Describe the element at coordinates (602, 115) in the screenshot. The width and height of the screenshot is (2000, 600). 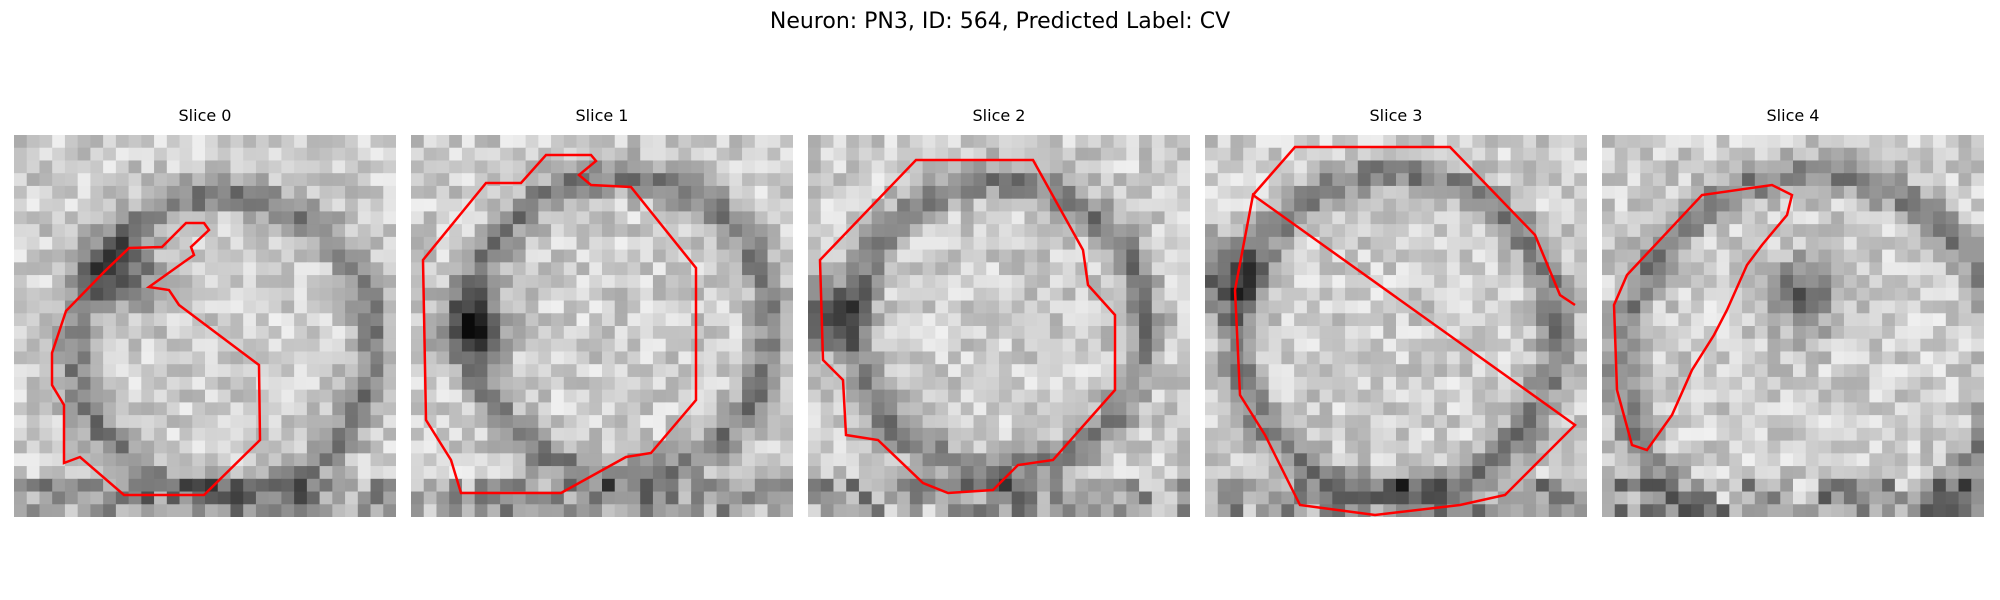
I see `slice-title: Slice 1` at that location.